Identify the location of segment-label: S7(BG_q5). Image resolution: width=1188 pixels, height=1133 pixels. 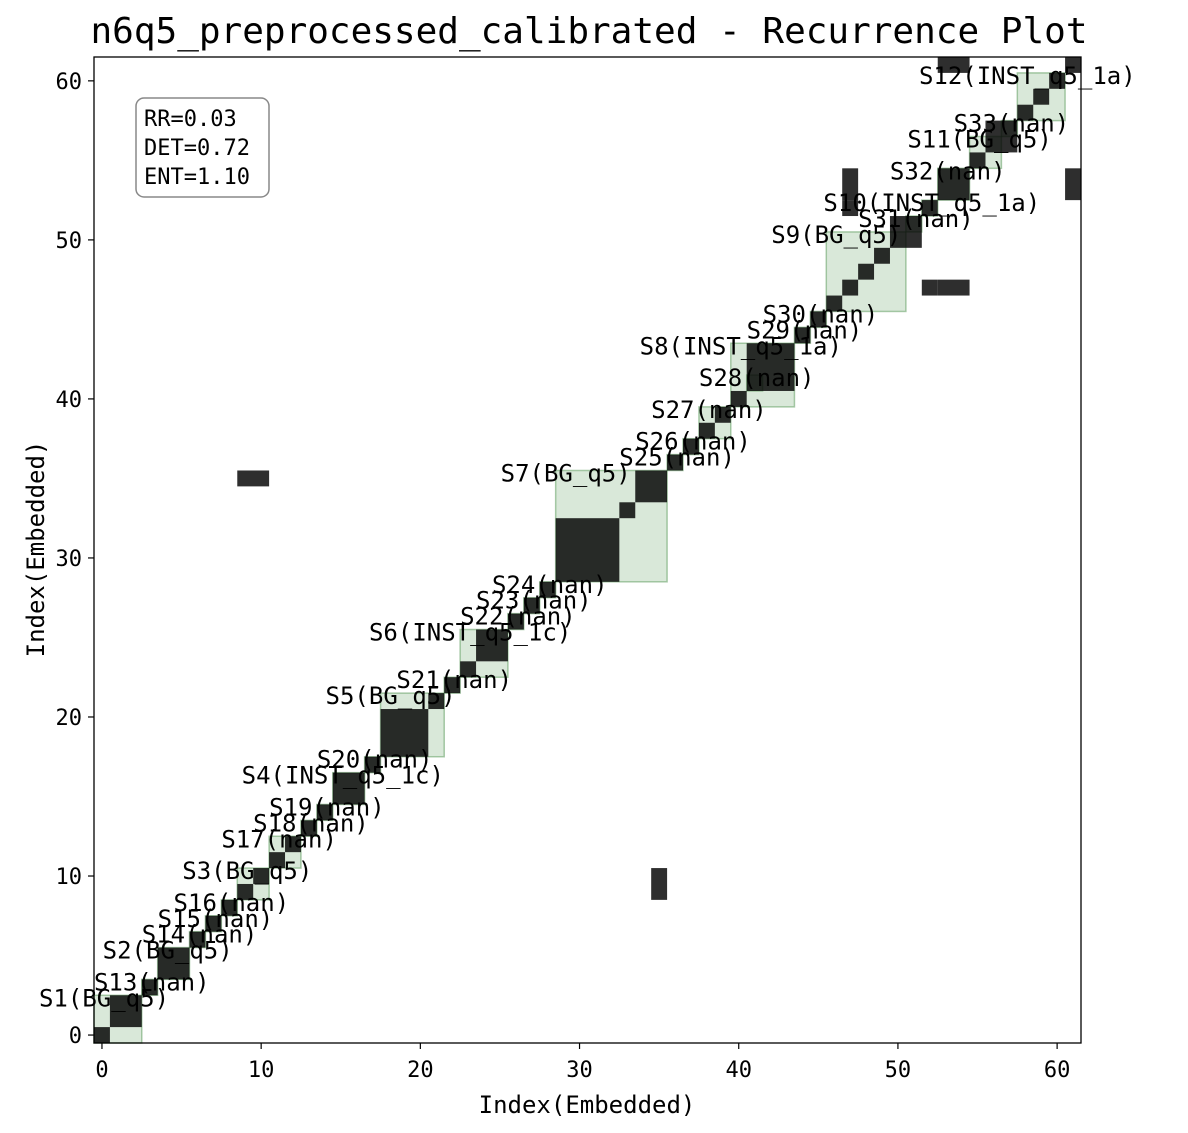
(566, 473).